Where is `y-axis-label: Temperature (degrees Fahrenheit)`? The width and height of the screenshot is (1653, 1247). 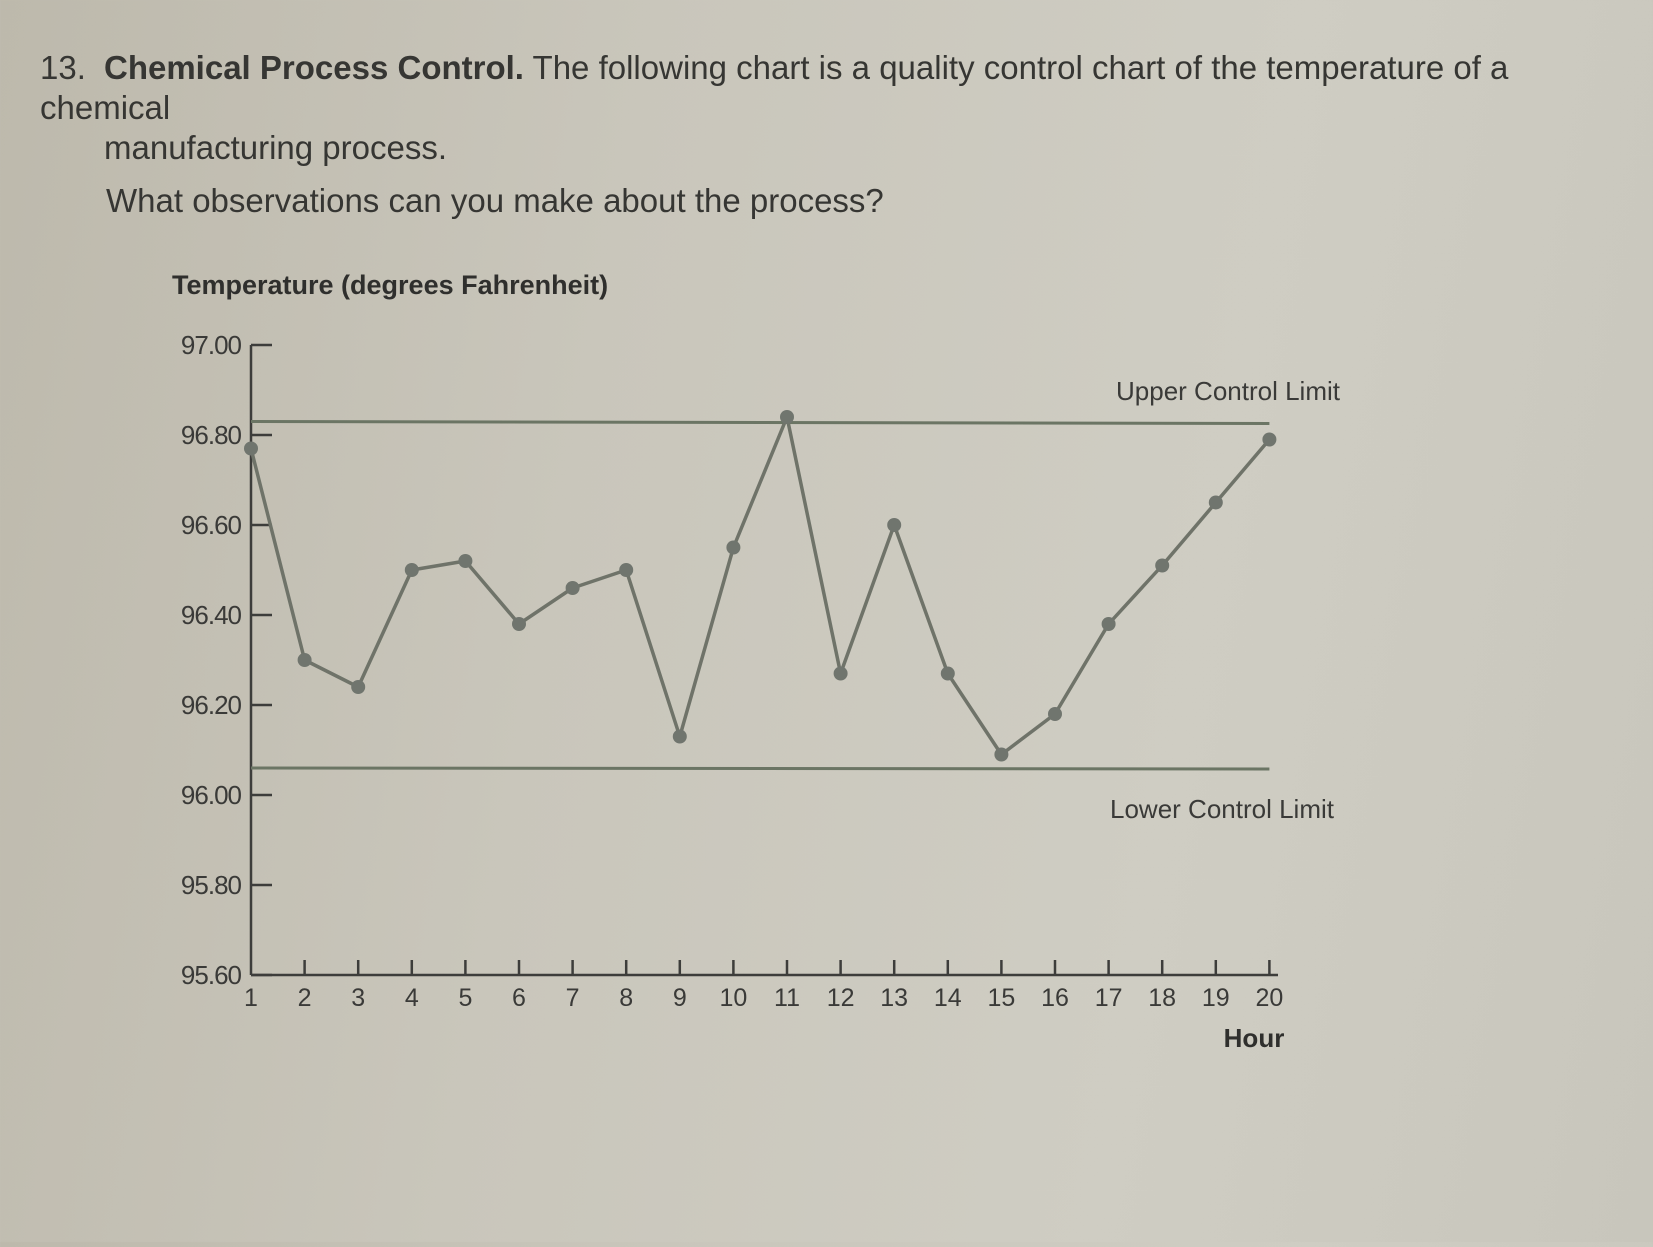
y-axis-label: Temperature (degrees Fahrenheit) is located at coordinates (390, 285).